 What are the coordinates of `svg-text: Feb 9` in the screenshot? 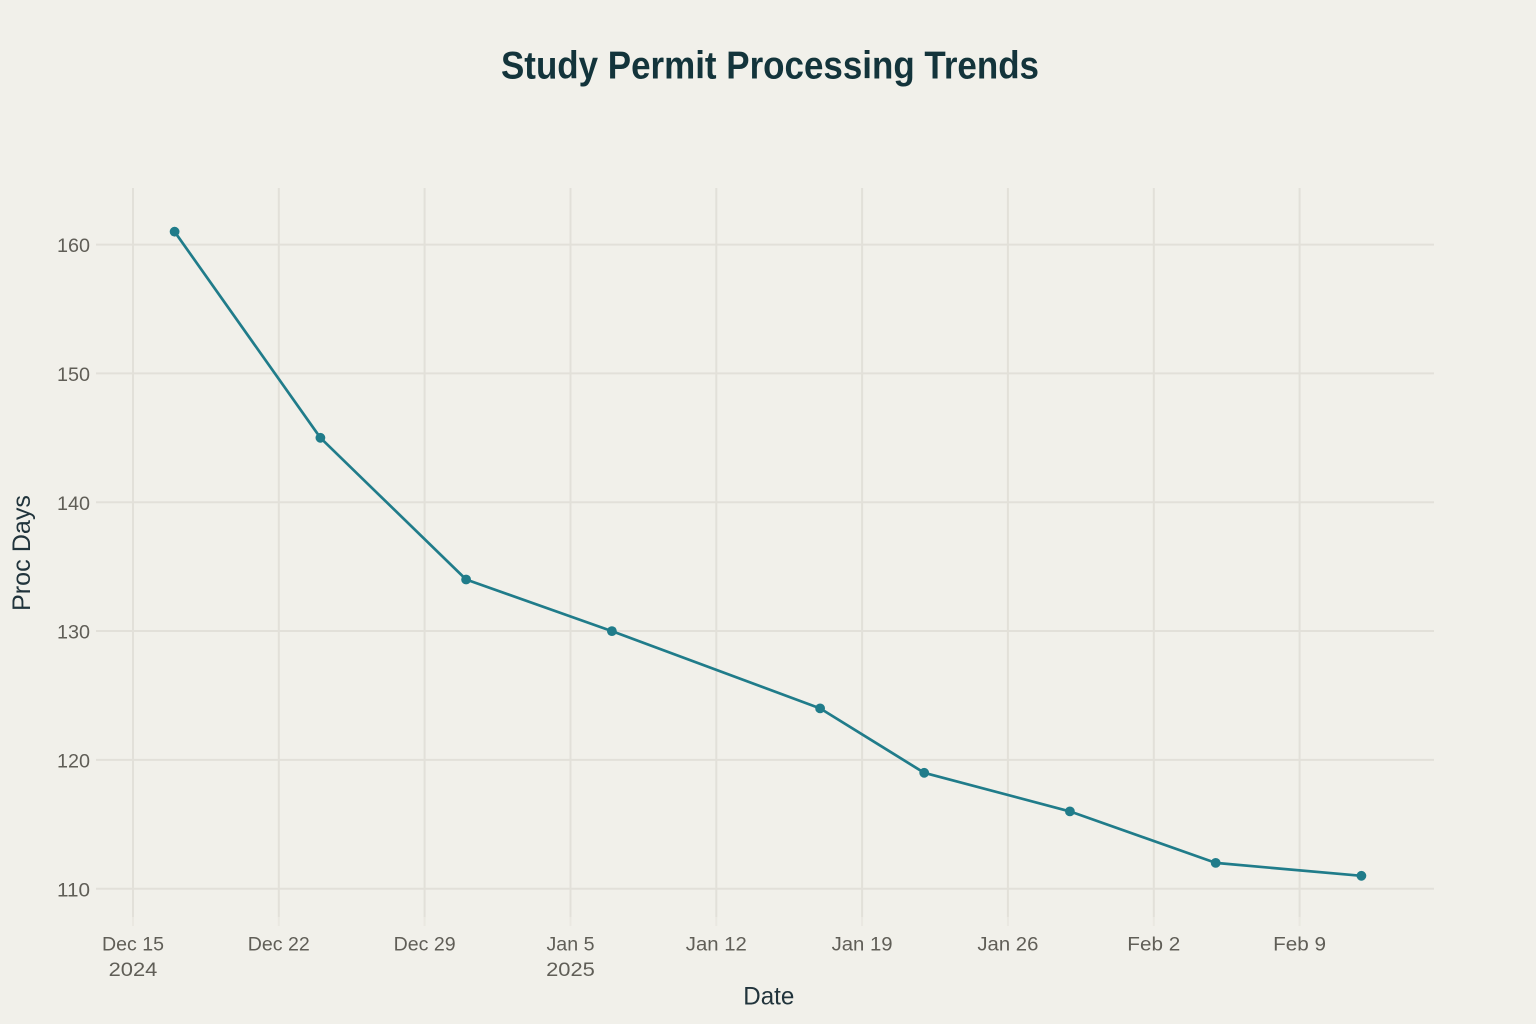 It's located at (1299, 944).